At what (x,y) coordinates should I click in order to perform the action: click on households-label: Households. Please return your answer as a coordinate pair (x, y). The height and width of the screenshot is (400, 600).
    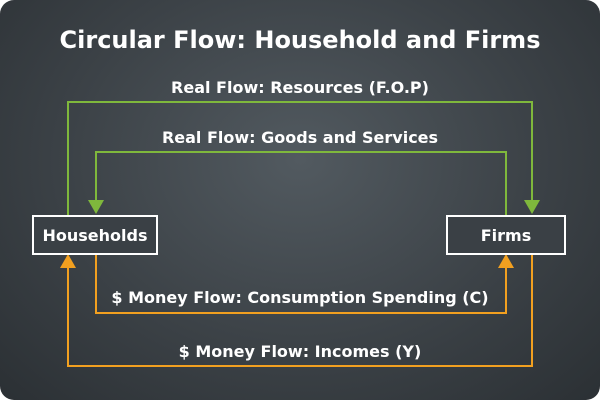
    Looking at the image, I should click on (95, 235).